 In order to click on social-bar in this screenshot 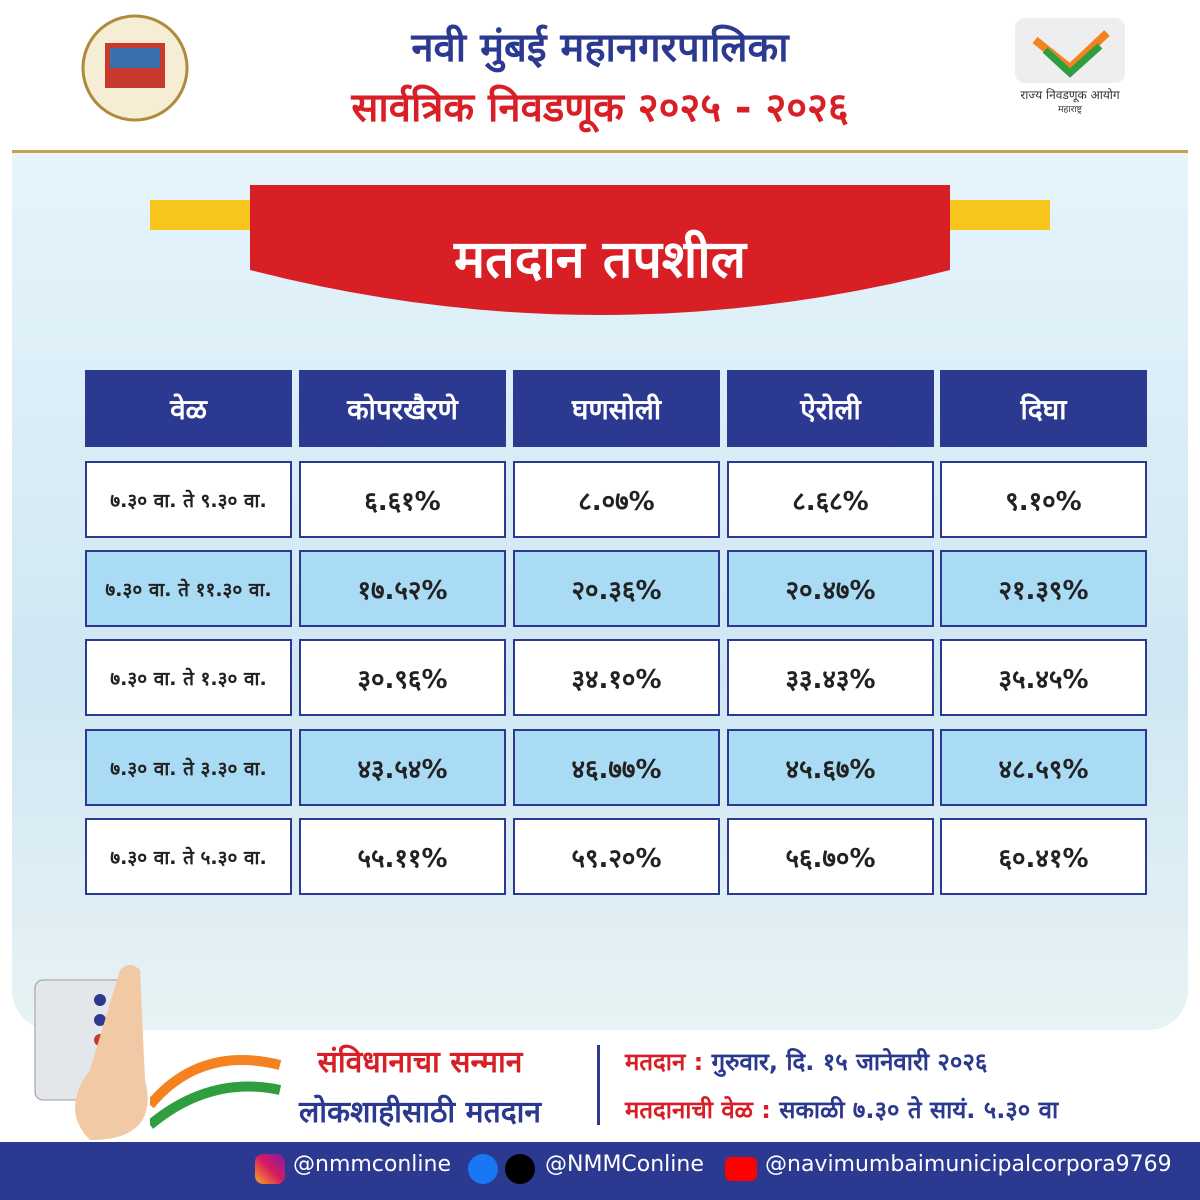, I will do `click(600, 1171)`.